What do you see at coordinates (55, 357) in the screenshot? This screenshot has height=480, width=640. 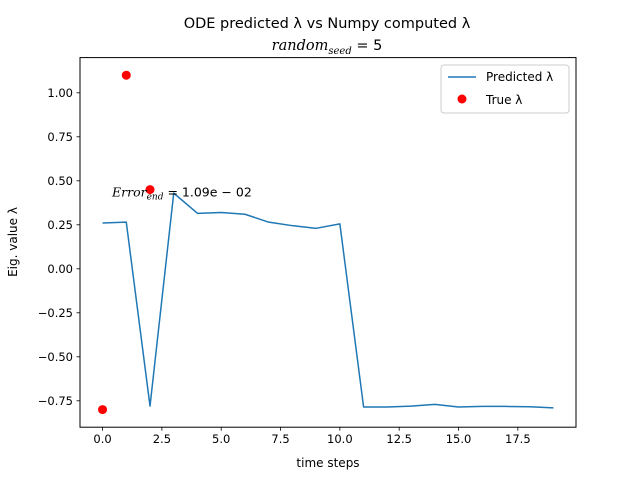 I see `y-tick-label: −0.50` at bounding box center [55, 357].